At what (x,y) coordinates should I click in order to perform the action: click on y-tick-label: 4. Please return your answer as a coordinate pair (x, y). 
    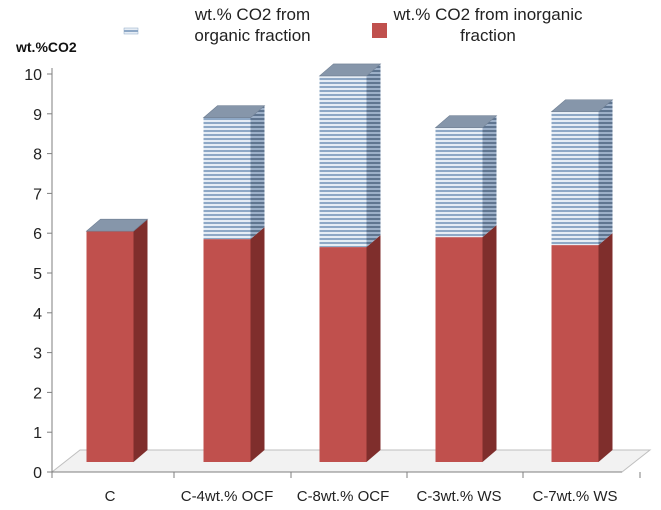
    Looking at the image, I should click on (37, 314).